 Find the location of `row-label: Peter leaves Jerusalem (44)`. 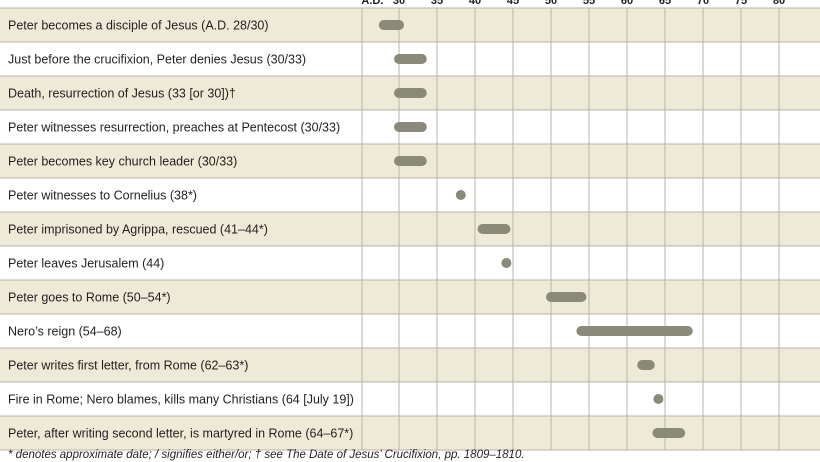

row-label: Peter leaves Jerusalem (44) is located at coordinates (86, 264).